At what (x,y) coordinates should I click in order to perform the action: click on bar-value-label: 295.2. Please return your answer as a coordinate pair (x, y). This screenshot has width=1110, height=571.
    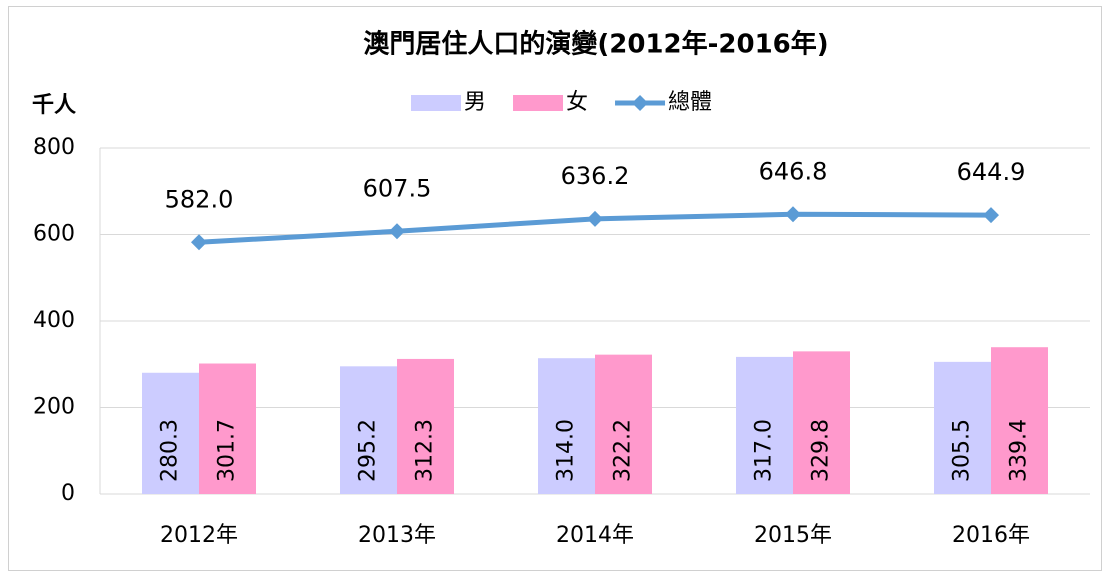
    Looking at the image, I should click on (368, 450).